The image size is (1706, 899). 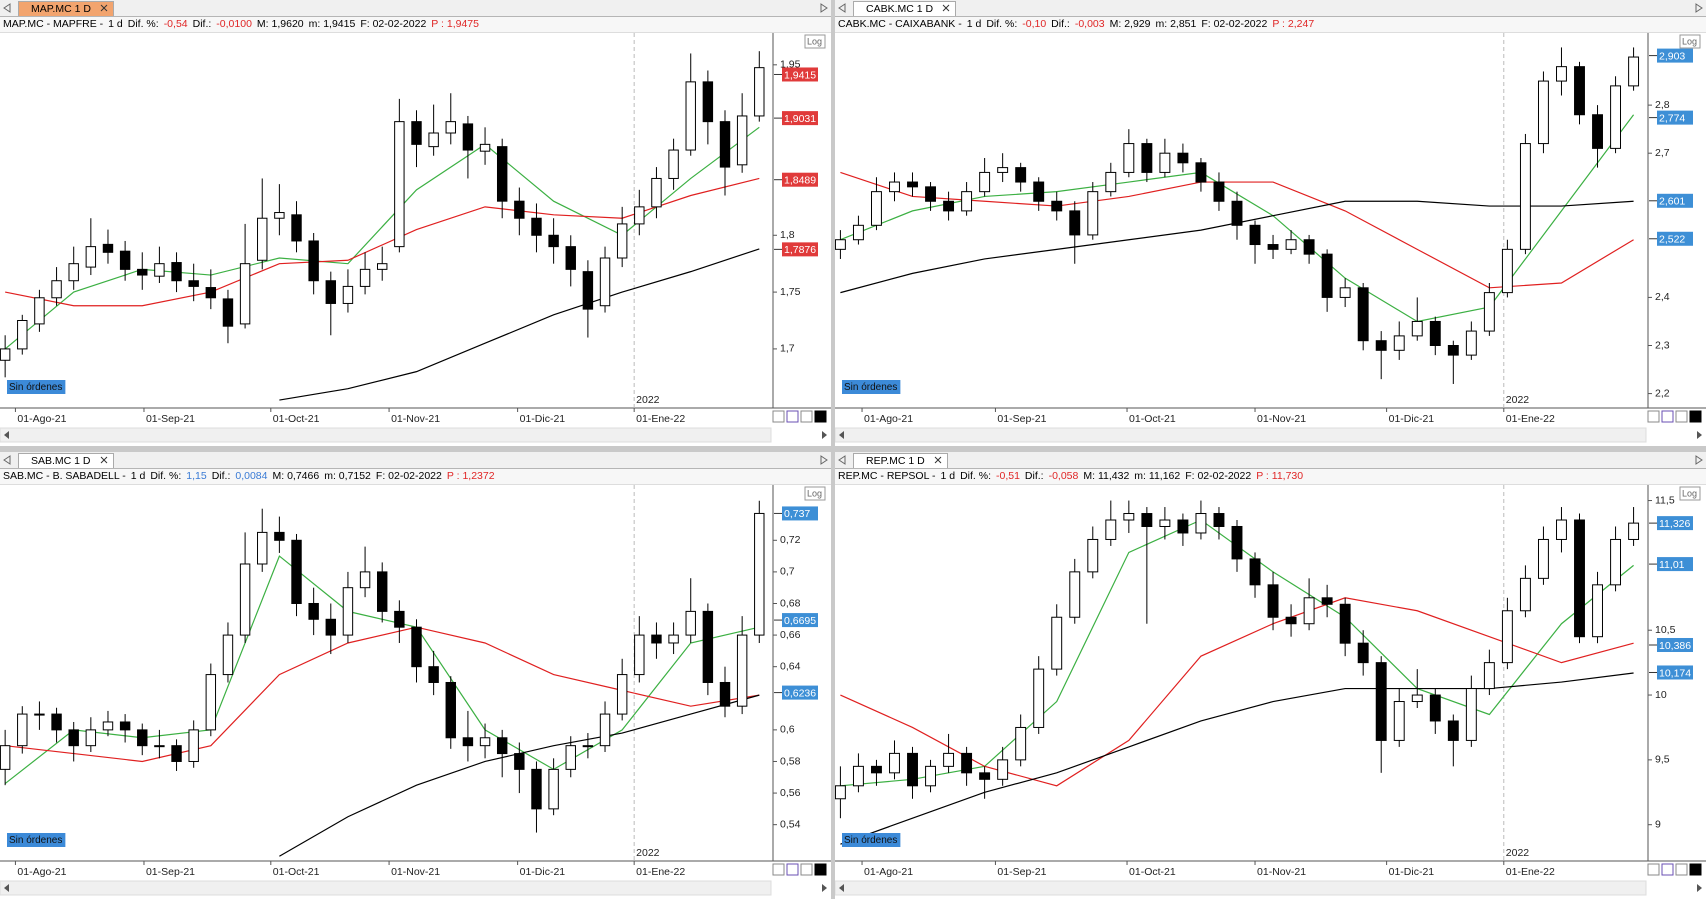 What do you see at coordinates (1530, 872) in the screenshot?
I see `x-tick-label: 01-Ene-22` at bounding box center [1530, 872].